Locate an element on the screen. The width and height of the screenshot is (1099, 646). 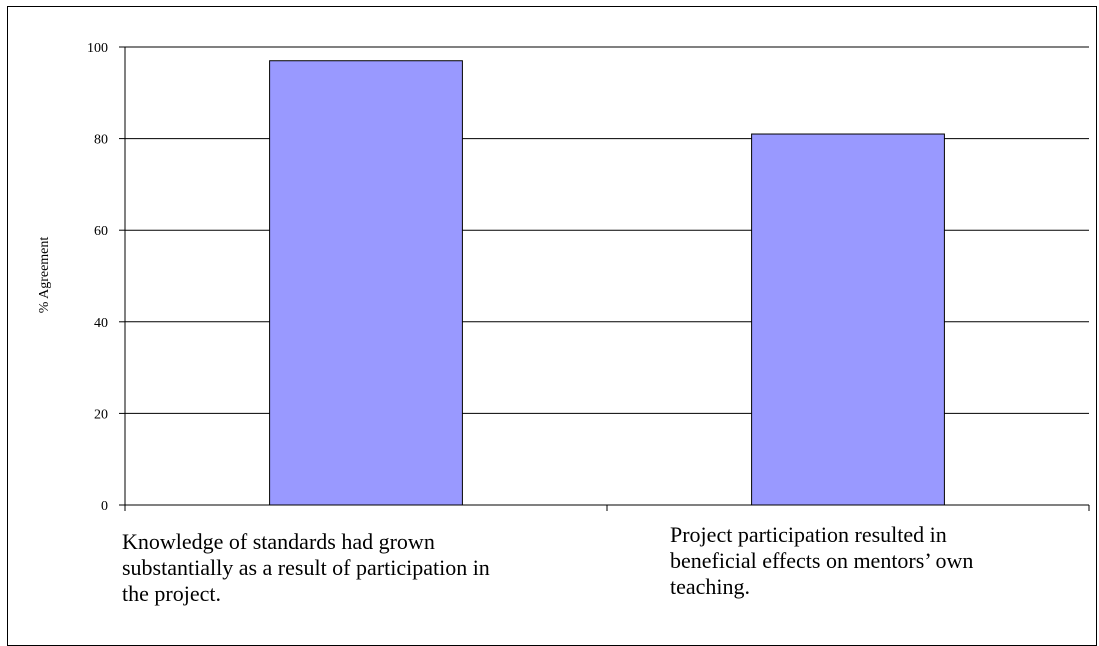
y-tick-label-0: 0 is located at coordinates (104, 506).